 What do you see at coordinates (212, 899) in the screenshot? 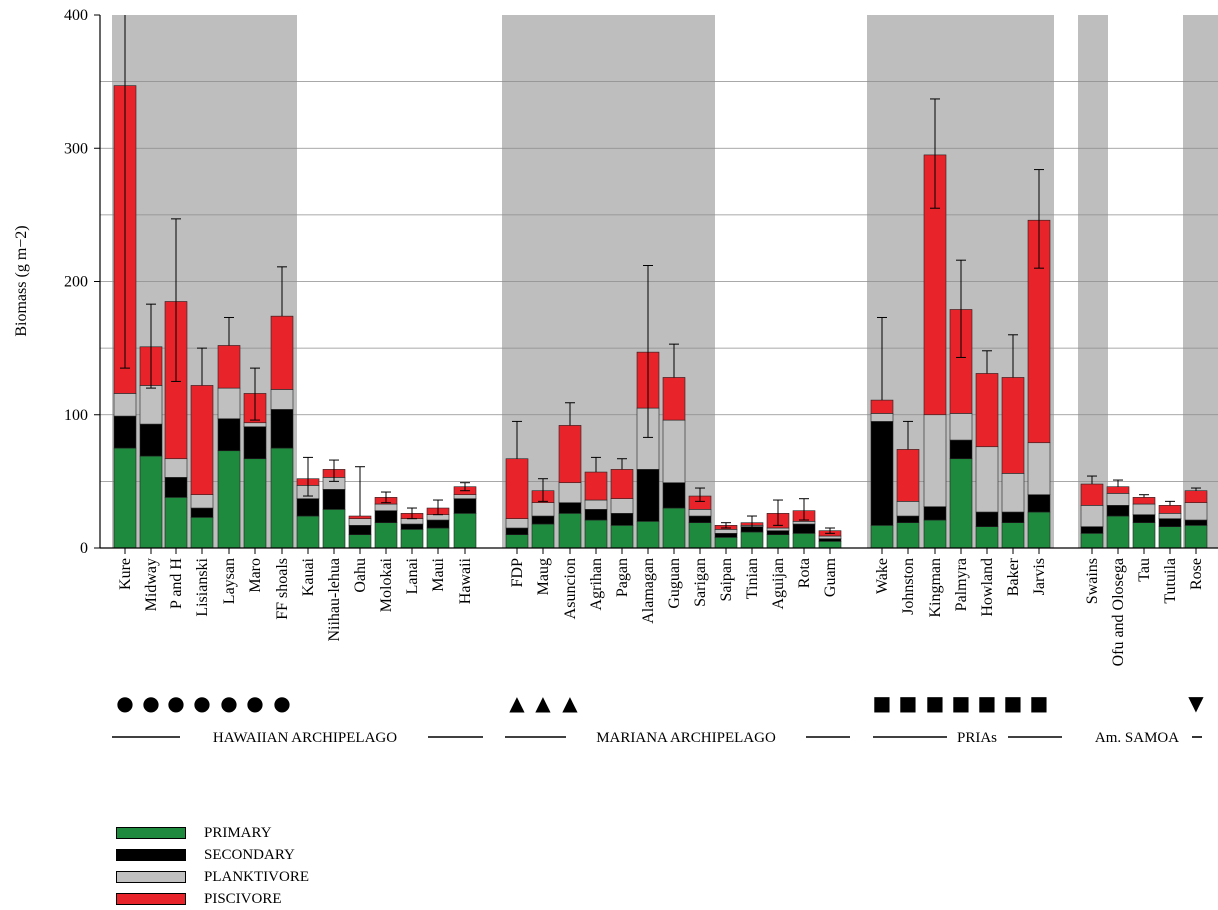
I see `legend-item-piscivore: PISCIVORE` at bounding box center [212, 899].